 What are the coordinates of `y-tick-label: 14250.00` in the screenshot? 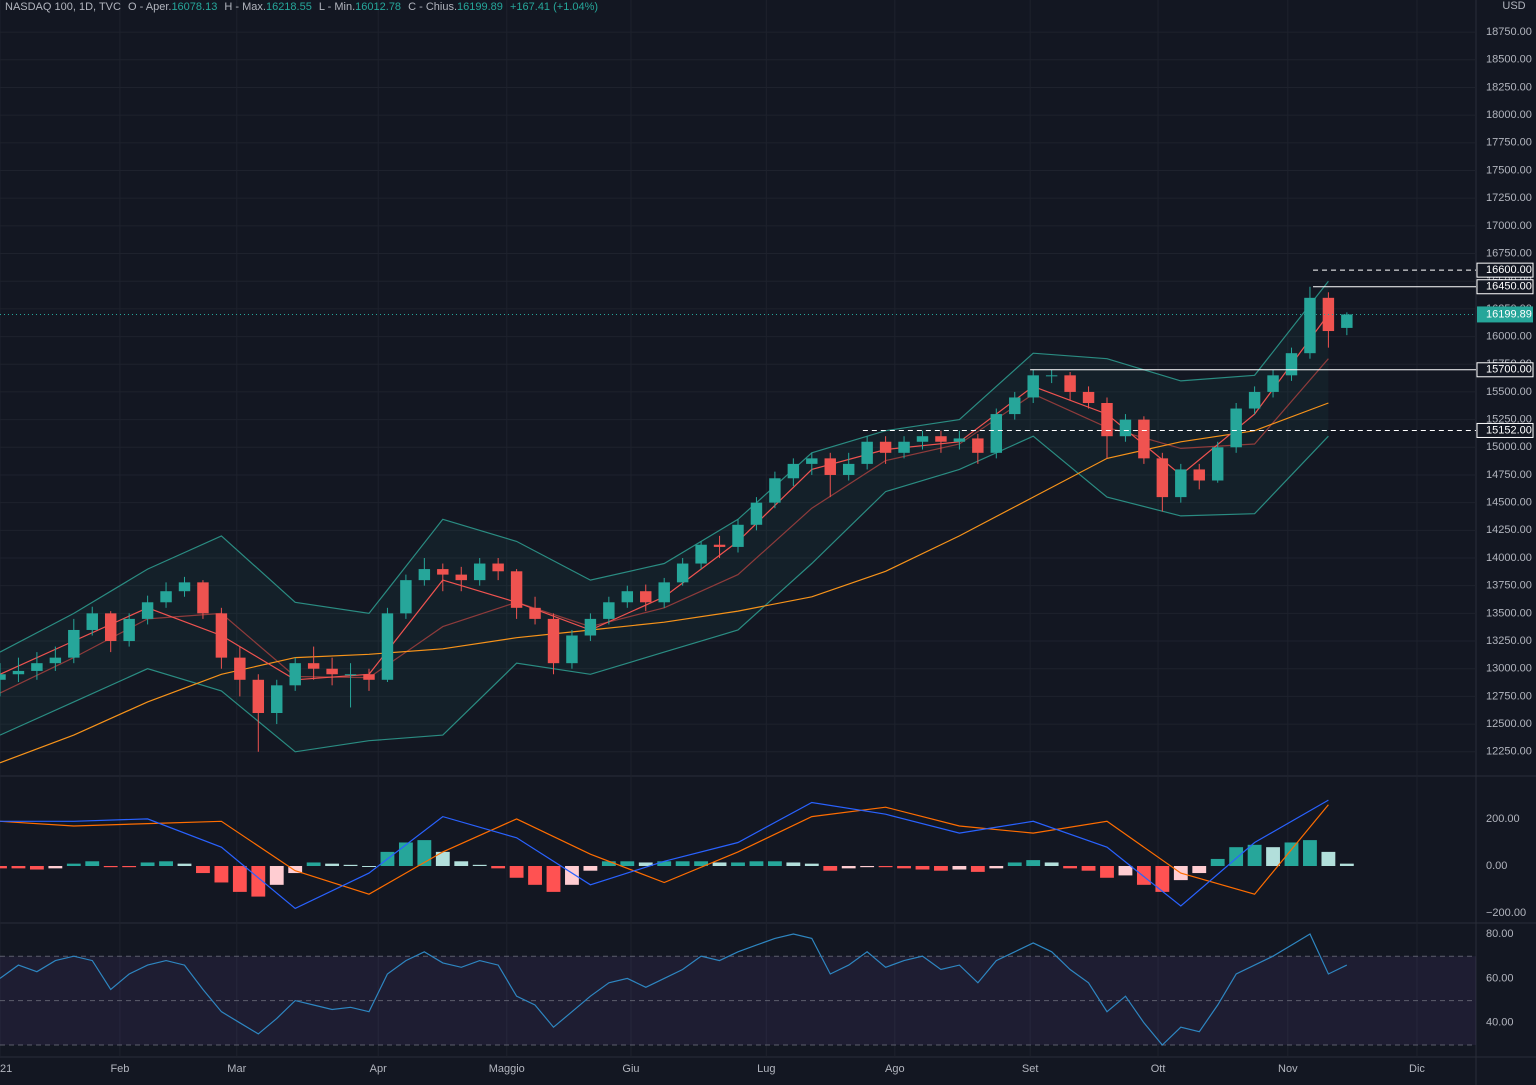 It's located at (1509, 530).